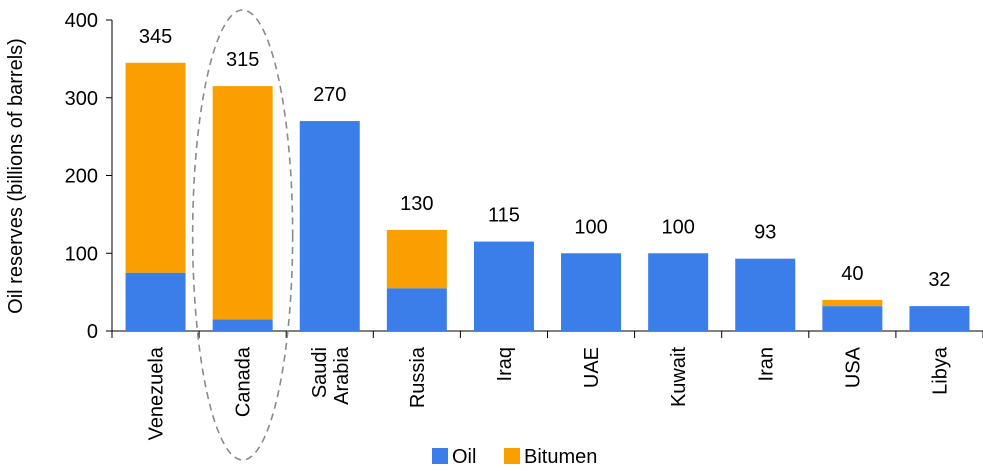  I want to click on category-label-text: Kuwait, so click(679, 377).